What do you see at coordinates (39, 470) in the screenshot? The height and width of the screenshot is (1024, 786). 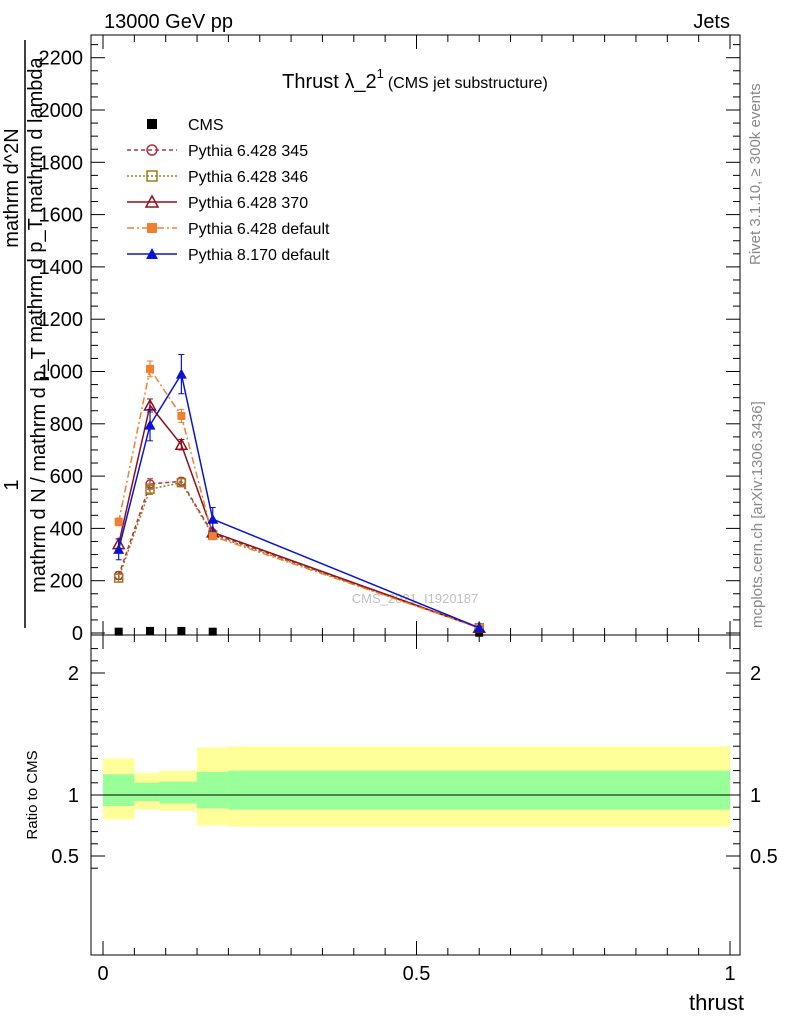 I see `ylabel-denominator: mathrm d N / mathrm d p_T` at bounding box center [39, 470].